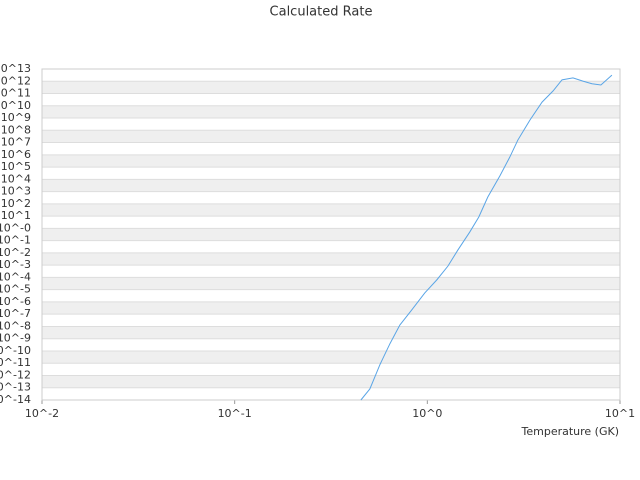 The width and height of the screenshot is (640, 480). Describe the element at coordinates (16, 166) in the screenshot. I see `y-tick-label: 10^5` at that location.